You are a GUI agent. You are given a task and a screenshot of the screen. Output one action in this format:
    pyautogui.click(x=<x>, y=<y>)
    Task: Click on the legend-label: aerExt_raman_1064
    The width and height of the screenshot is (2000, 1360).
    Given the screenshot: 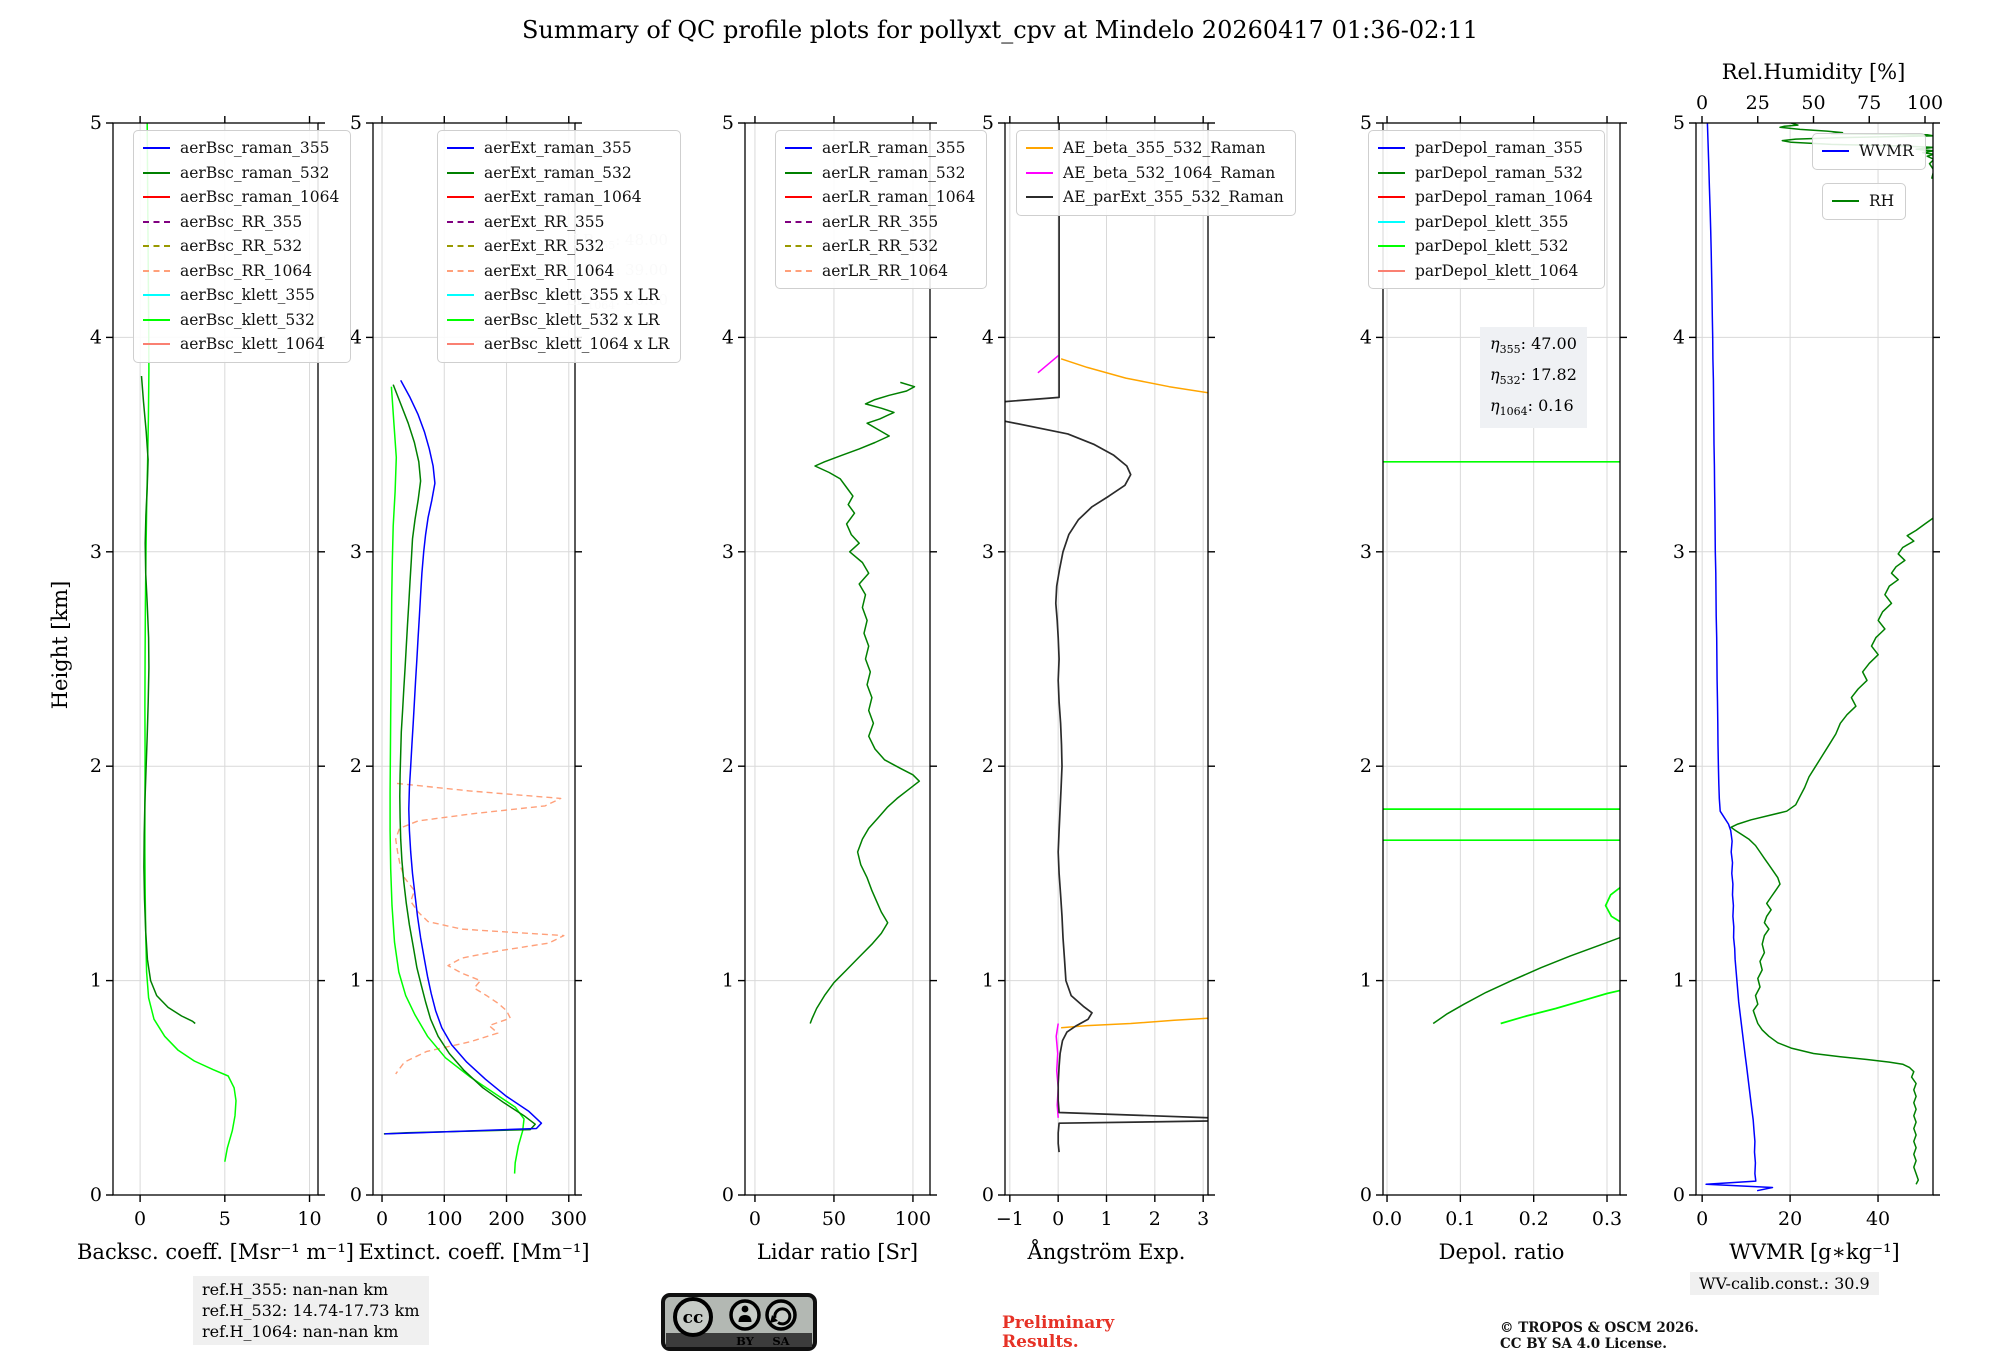 What is the action you would take?
    pyautogui.click(x=563, y=197)
    